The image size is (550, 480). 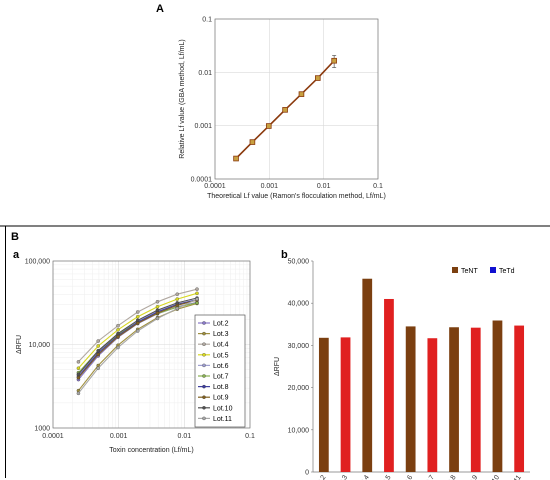 What do you see at coordinates (514, 477) in the screenshot?
I see `x-tick-label: Lot.11` at bounding box center [514, 477].